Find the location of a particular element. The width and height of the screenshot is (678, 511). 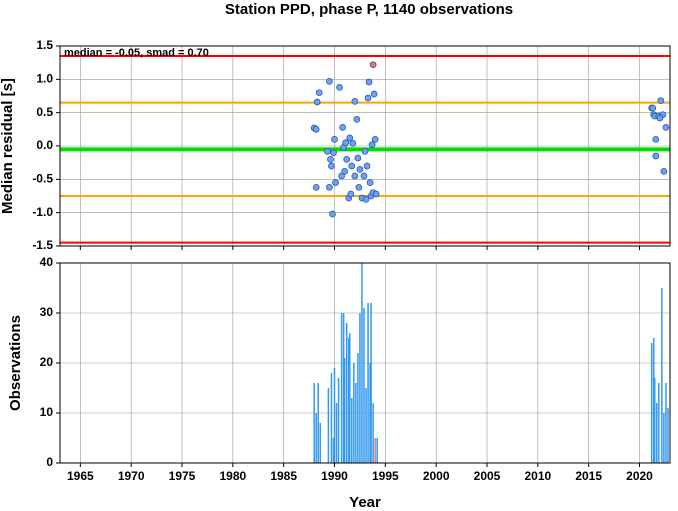

y-tick-label: 1.5 is located at coordinates (44, 45).